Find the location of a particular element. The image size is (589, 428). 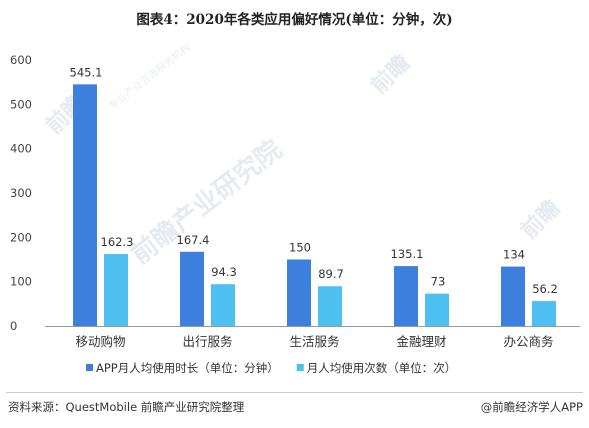

x-category-label: 出行服务 is located at coordinates (207, 341).